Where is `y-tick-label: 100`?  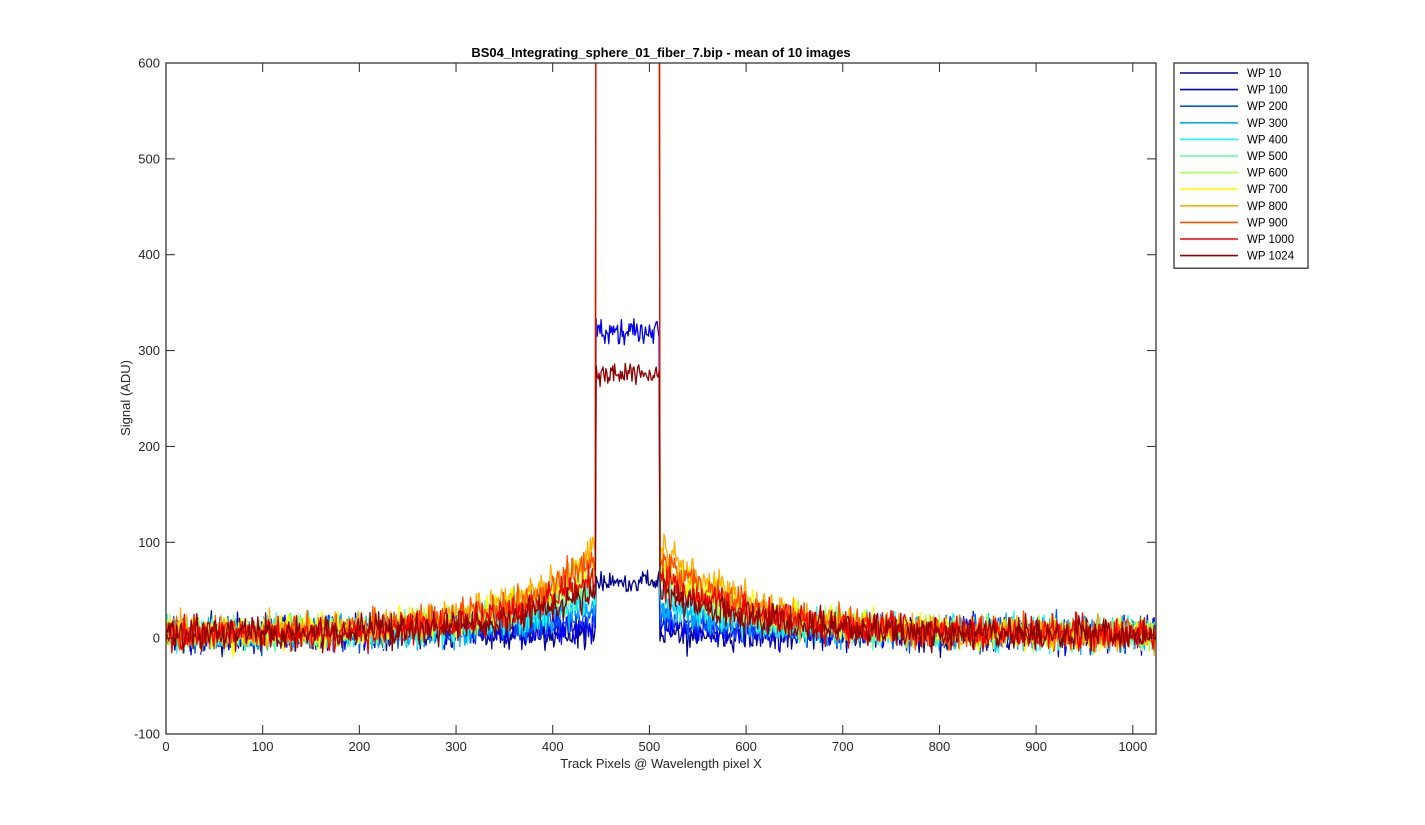 y-tick-label: 100 is located at coordinates (149, 542).